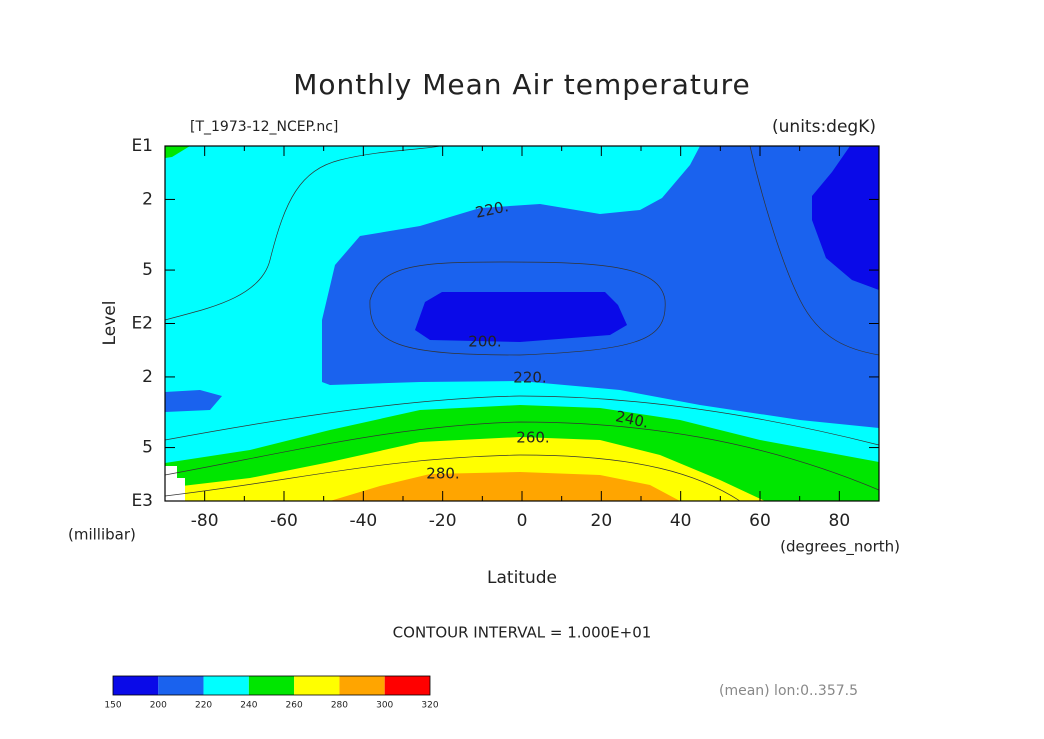  What do you see at coordinates (294, 706) in the screenshot?
I see `colorbar-label: 260` at bounding box center [294, 706].